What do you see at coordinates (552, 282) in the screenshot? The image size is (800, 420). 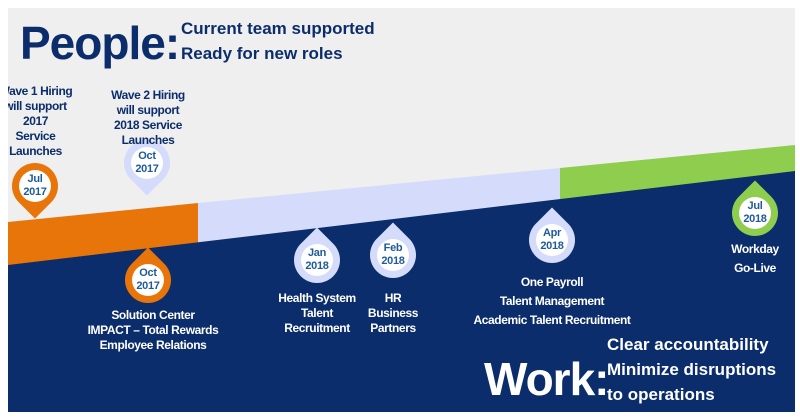 I see `milestone-label-line: One Payroll` at bounding box center [552, 282].